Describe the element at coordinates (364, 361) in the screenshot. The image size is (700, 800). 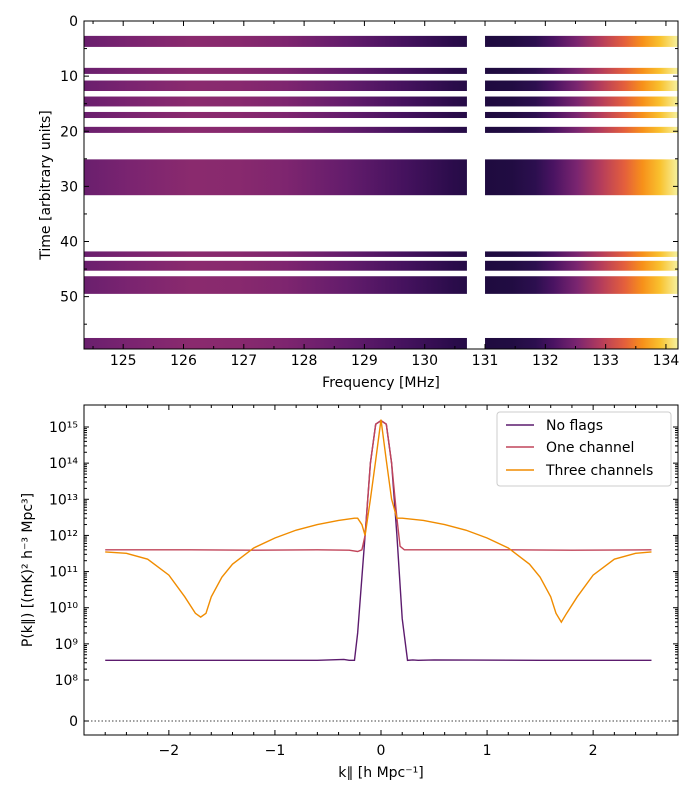
I see `top-x-tick-label: 129` at that location.